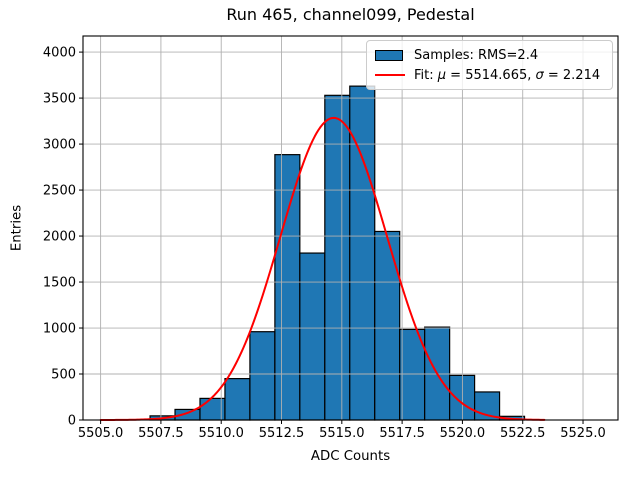 Image resolution: width=640 pixels, height=480 pixels. I want to click on y-tick-label: 1500, so click(59, 283).